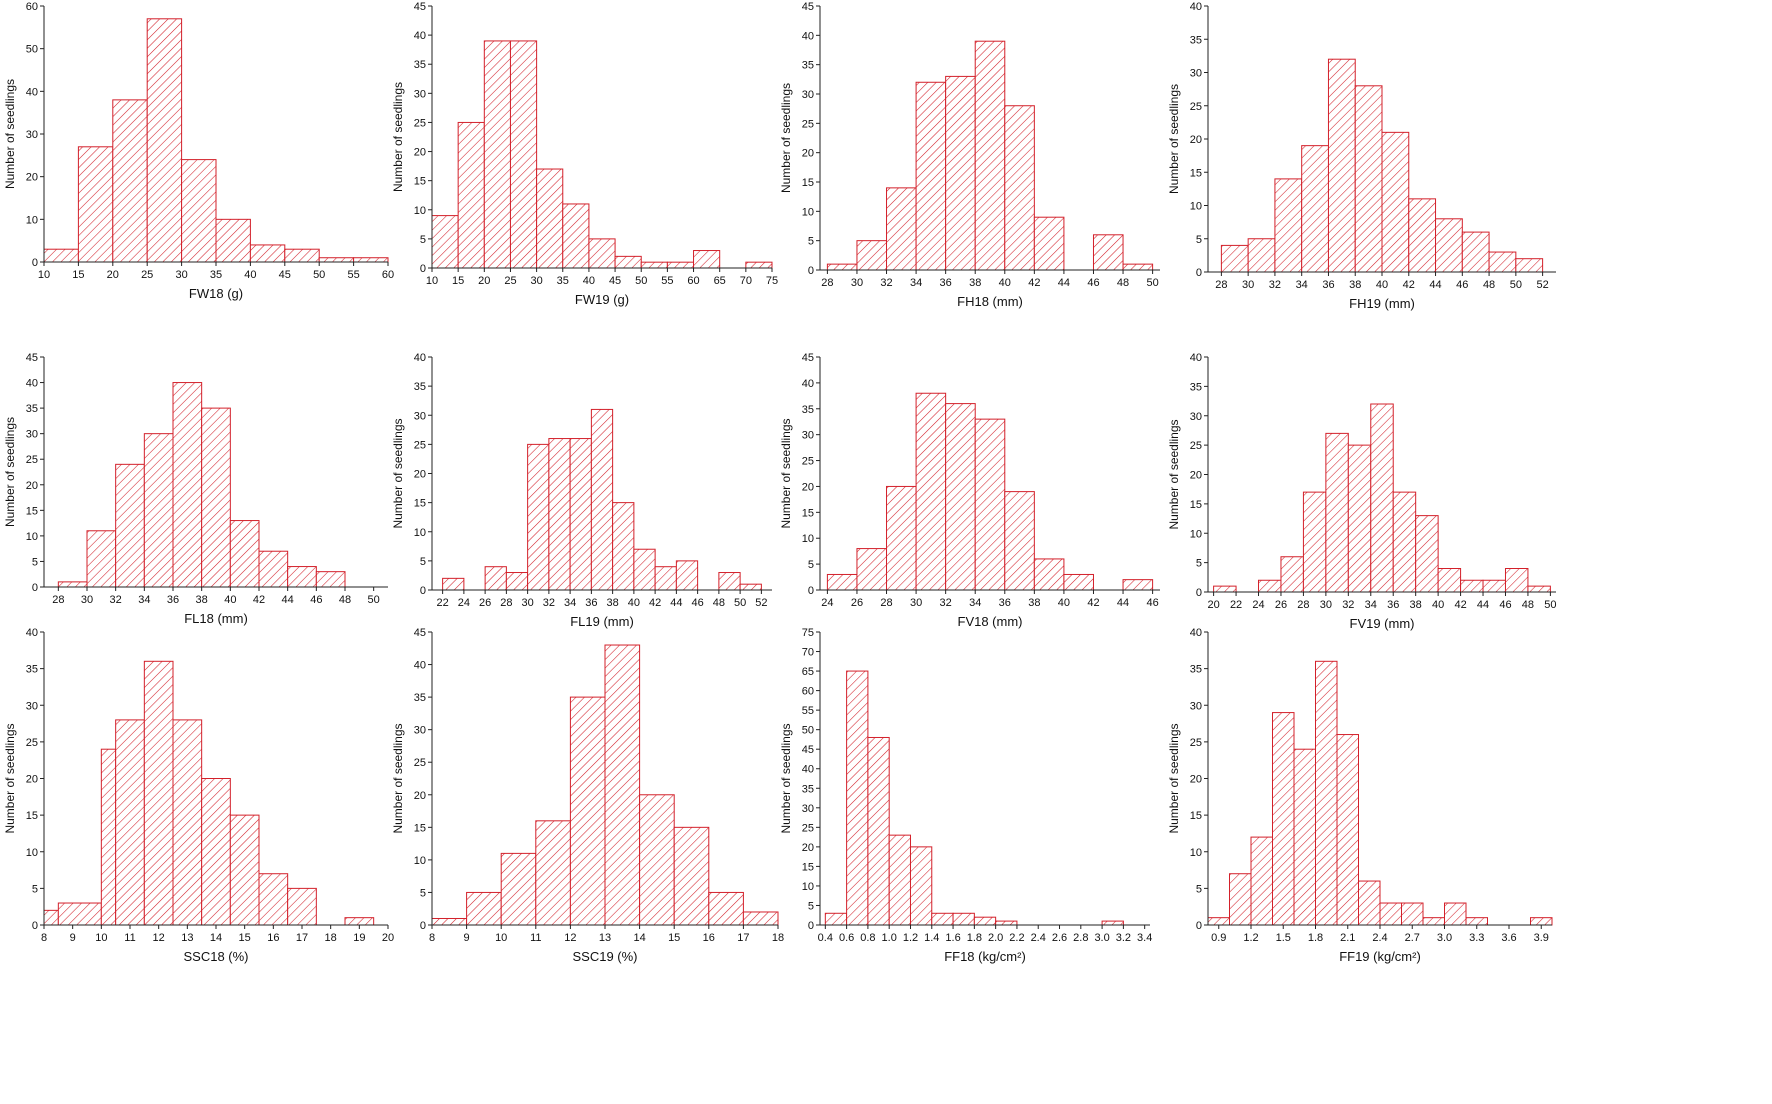  Describe the element at coordinates (1462, 285) in the screenshot. I see `x-tick-label: 46` at that location.